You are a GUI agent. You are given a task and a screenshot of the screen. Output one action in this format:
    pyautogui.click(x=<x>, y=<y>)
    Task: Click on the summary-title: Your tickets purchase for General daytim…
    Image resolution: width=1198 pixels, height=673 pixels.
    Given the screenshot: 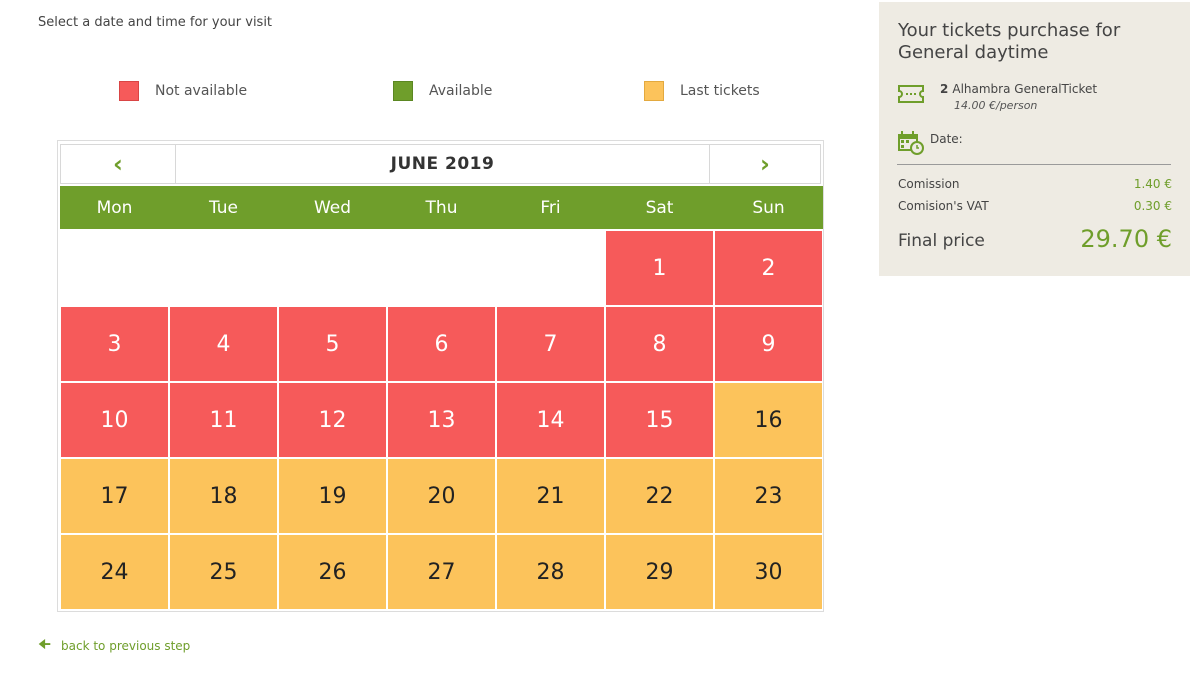 What is the action you would take?
    pyautogui.click(x=1009, y=41)
    